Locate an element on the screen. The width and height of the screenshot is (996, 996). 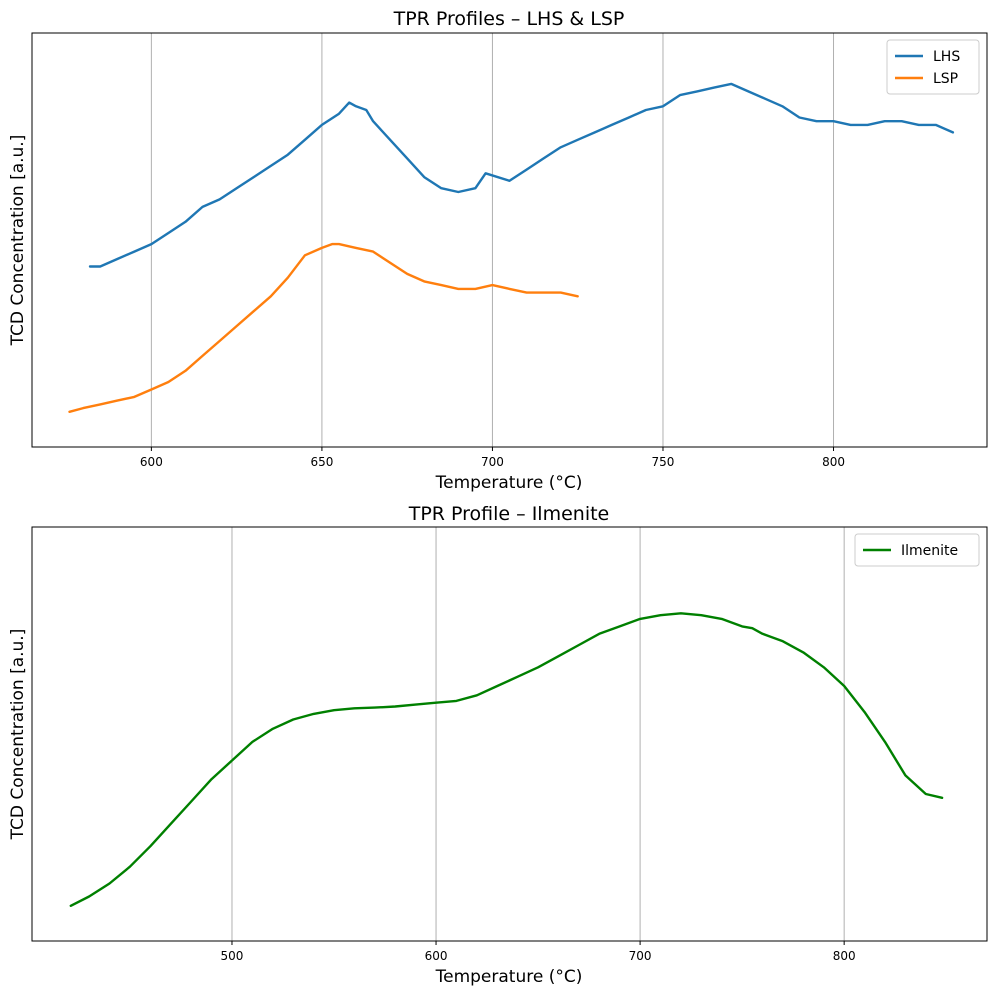
legend-label-lhs: LHS is located at coordinates (946, 57).